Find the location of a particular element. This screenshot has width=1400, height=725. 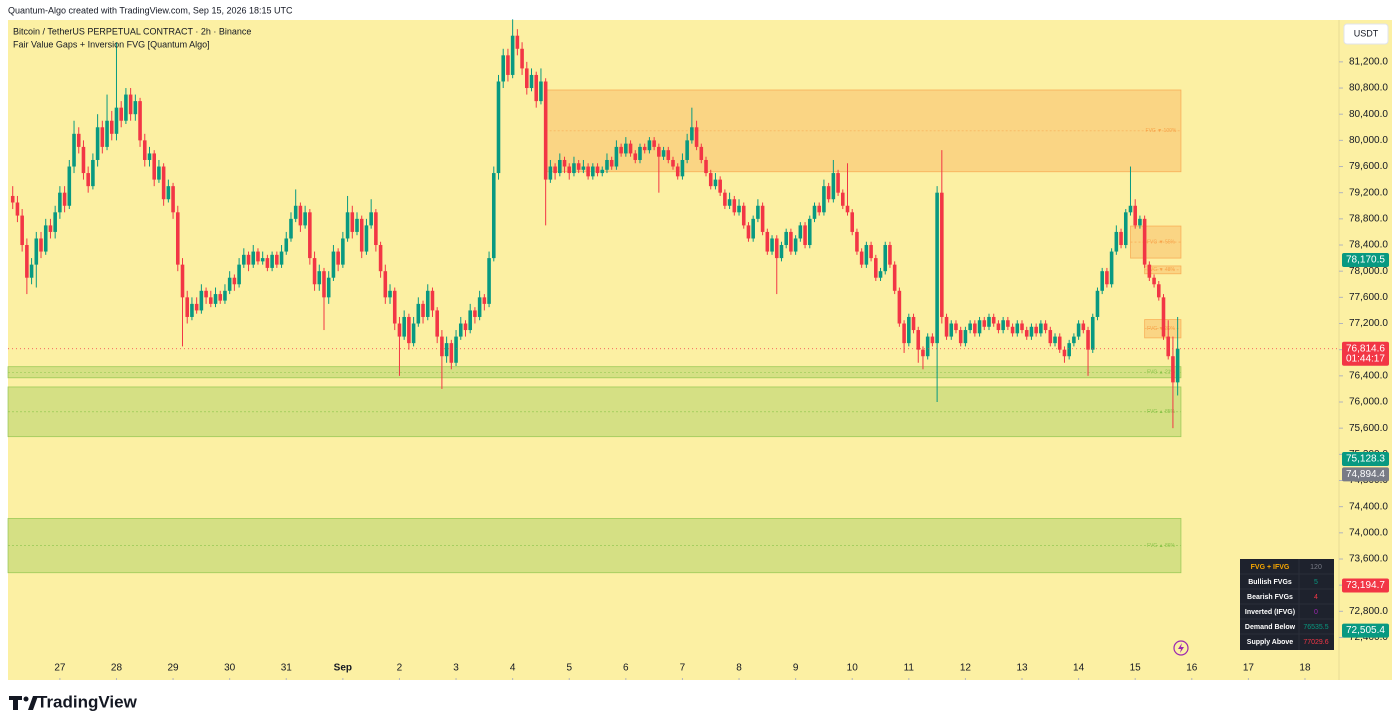

tradingview-logo: TradingView is located at coordinates (73, 701).